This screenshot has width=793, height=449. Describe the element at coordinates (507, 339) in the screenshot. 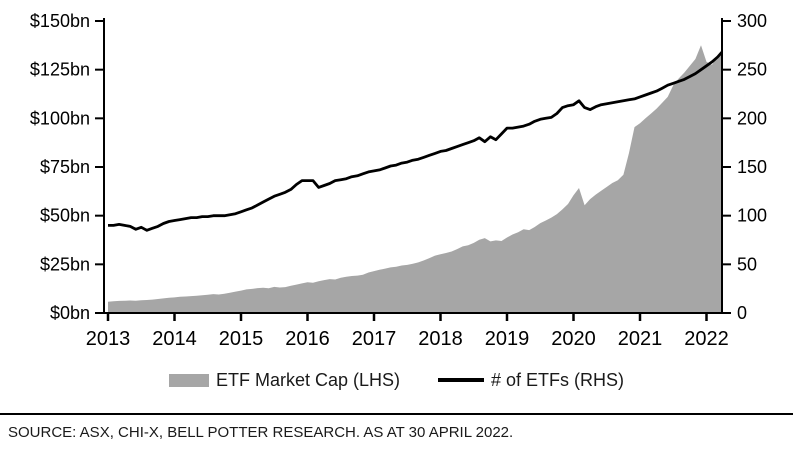

I see `x-tick-label: 2019` at that location.